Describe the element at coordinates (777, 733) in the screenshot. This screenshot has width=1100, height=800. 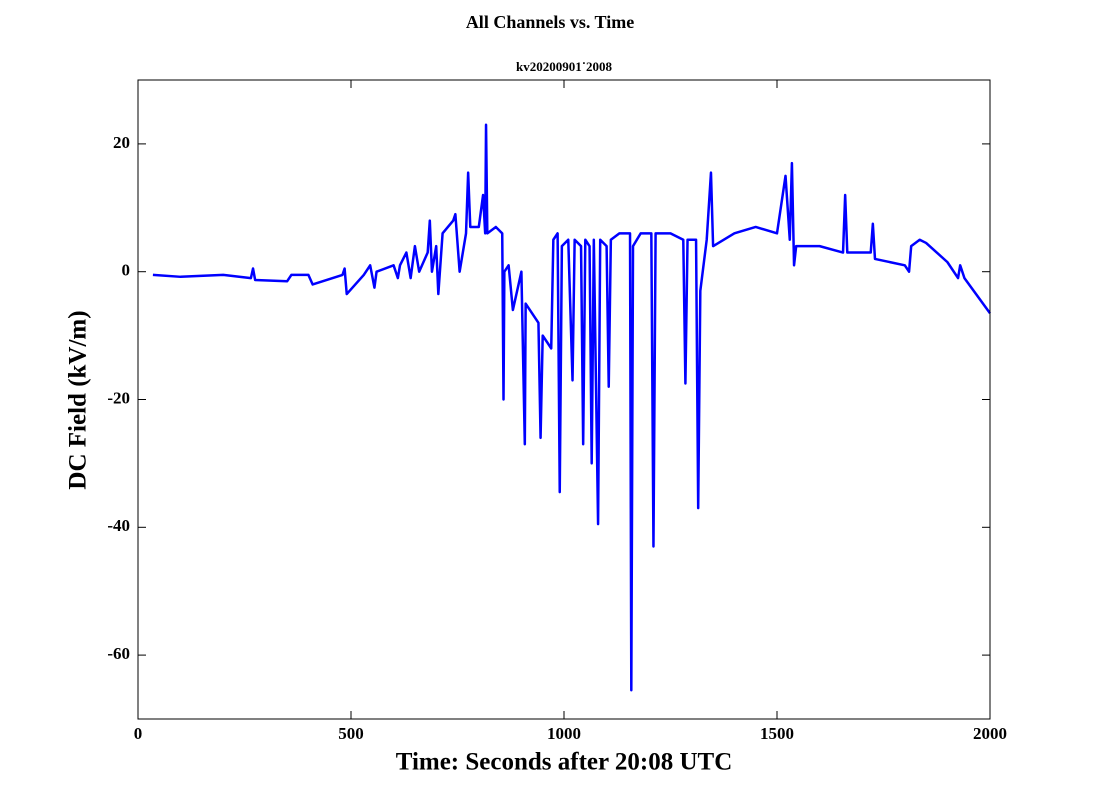
I see `x-tick-label: 1500` at that location.